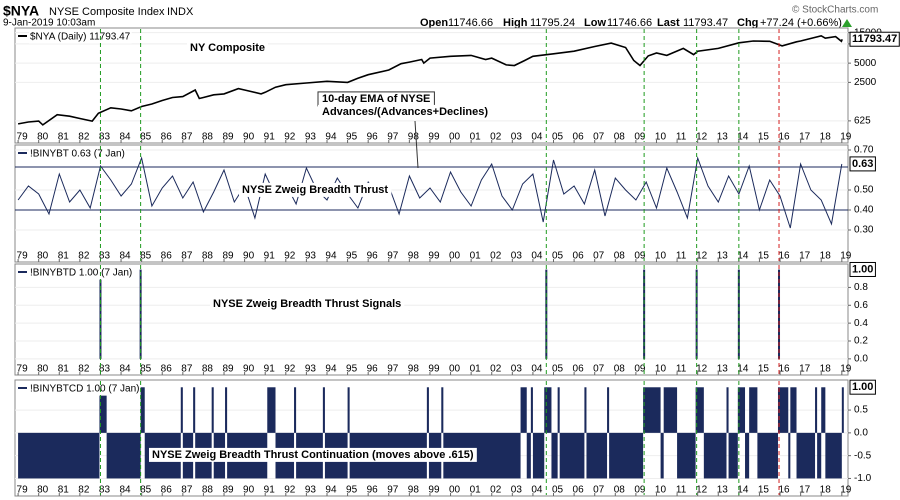 The image size is (900, 500). Describe the element at coordinates (826, 256) in the screenshot. I see `x-tick-label: 18` at that location.